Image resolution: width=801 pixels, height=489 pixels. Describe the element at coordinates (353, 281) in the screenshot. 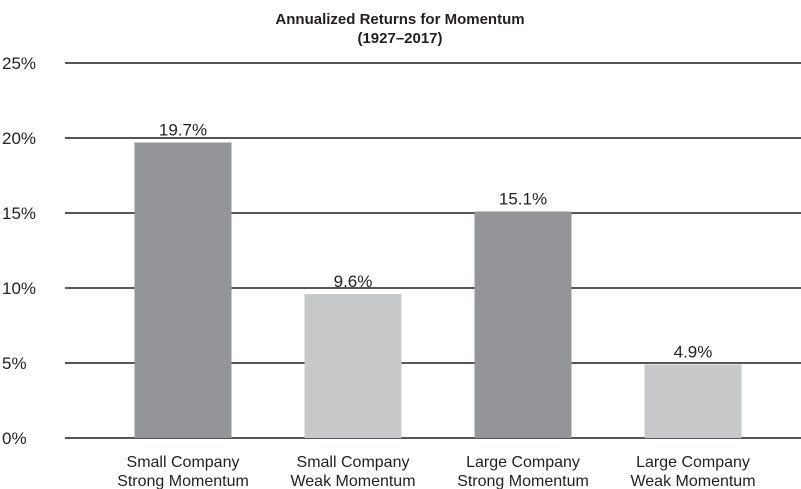

I see `value-label: 9.6%` at that location.